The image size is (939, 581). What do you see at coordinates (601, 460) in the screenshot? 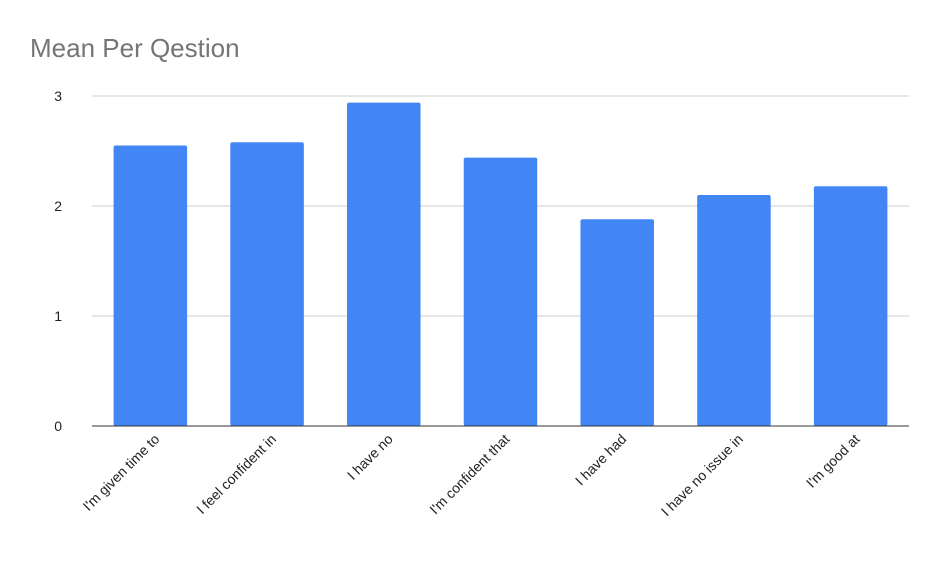
I see `x-tick-label: I have had` at bounding box center [601, 460].